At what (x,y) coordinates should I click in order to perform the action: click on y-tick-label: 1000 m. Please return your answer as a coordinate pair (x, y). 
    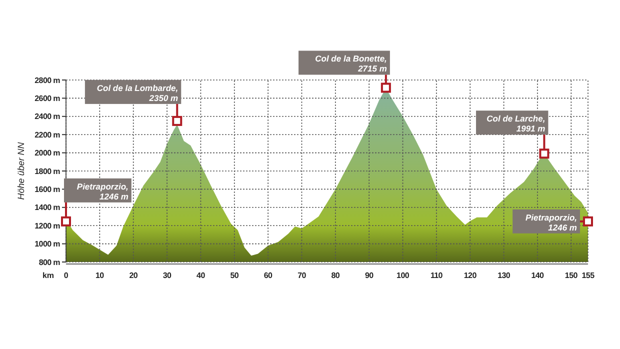
    Looking at the image, I should click on (47, 244).